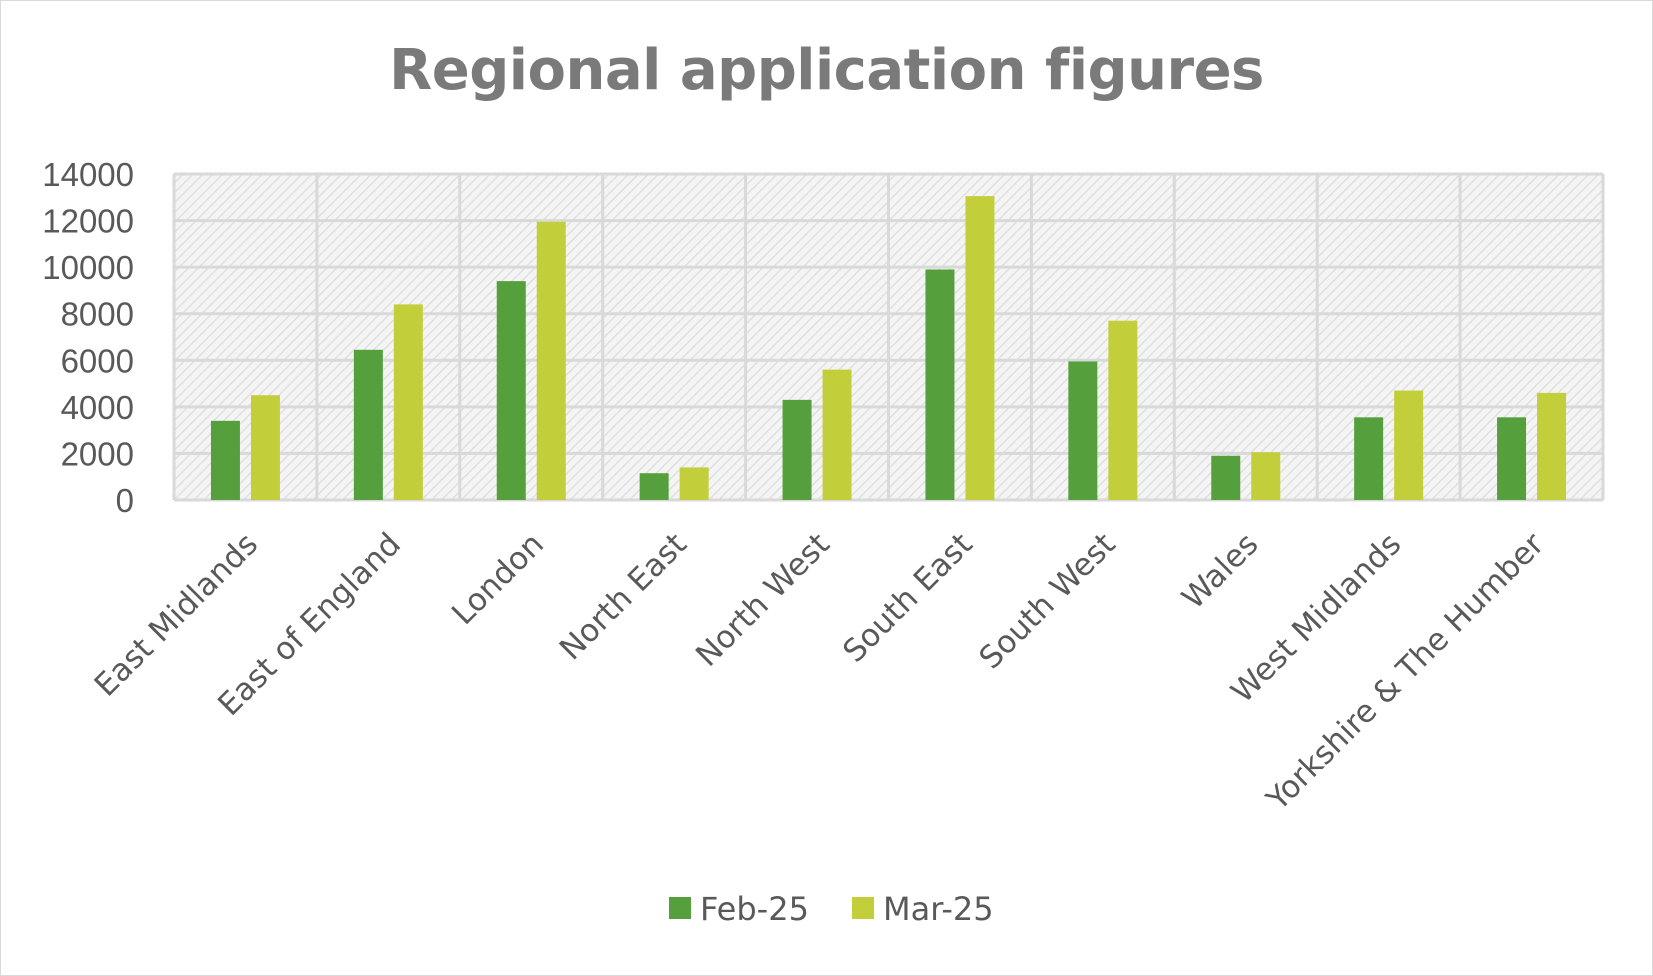 Image resolution: width=1653 pixels, height=976 pixels. I want to click on y-tick-label: 12000, so click(88, 221).